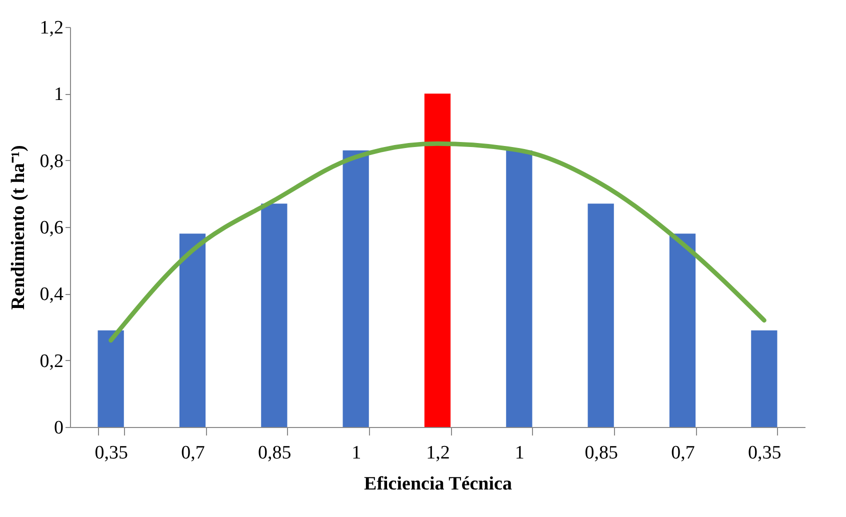  What do you see at coordinates (18, 227) in the screenshot?
I see `y-axis-title: Rendimiento (t ha⁻¹)` at bounding box center [18, 227].